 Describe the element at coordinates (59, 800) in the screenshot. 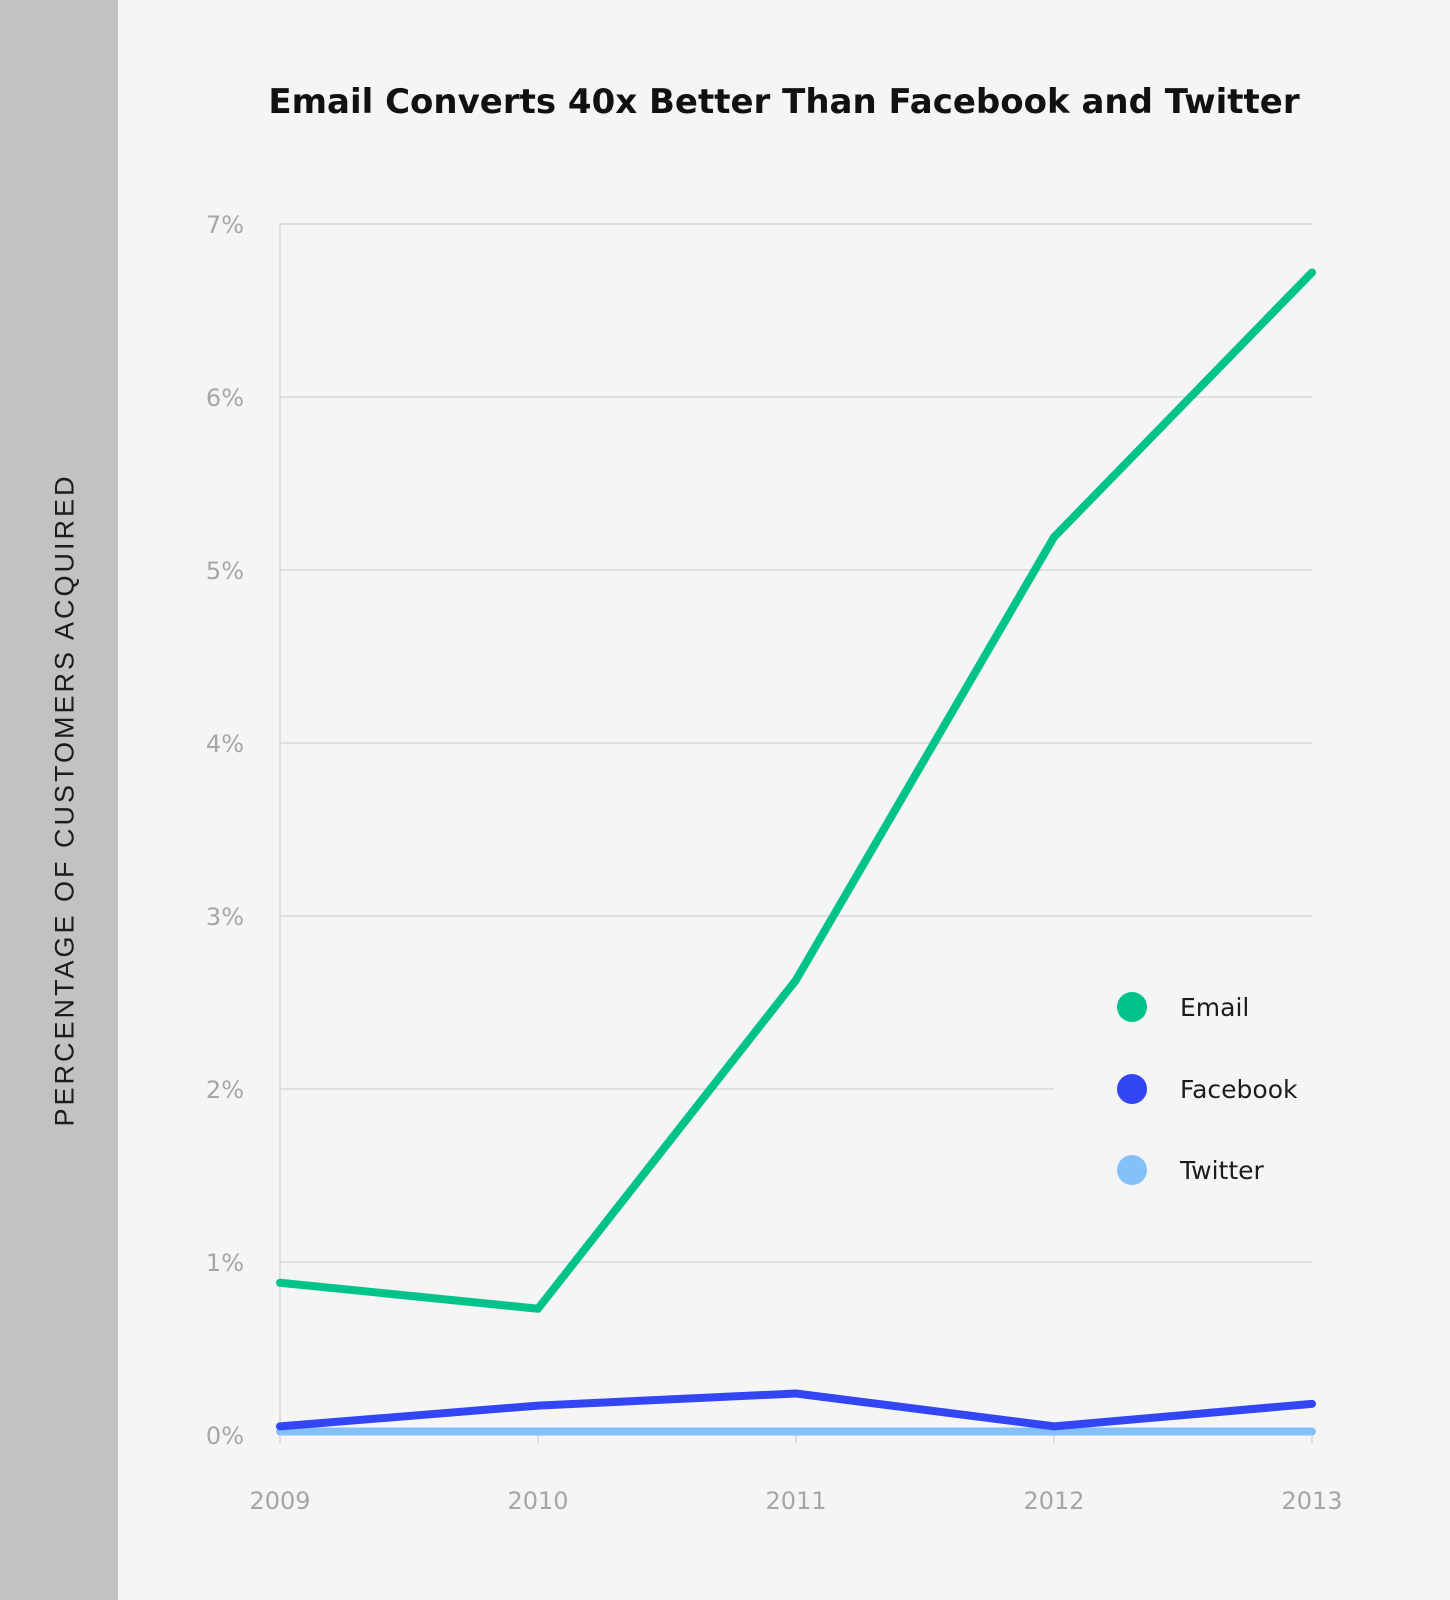

I see `sidebar-band` at that location.